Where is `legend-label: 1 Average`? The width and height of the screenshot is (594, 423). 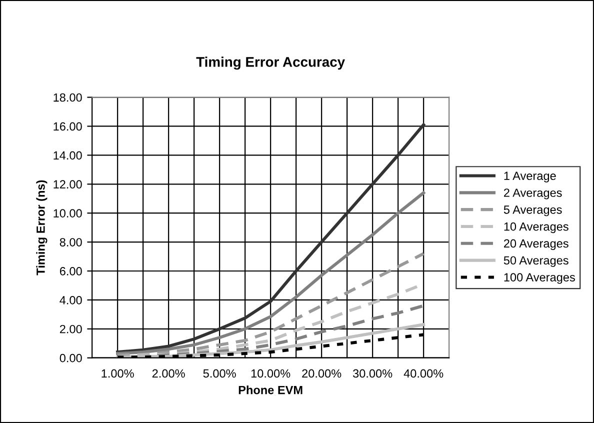 legend-label: 1 Average is located at coordinates (530, 177).